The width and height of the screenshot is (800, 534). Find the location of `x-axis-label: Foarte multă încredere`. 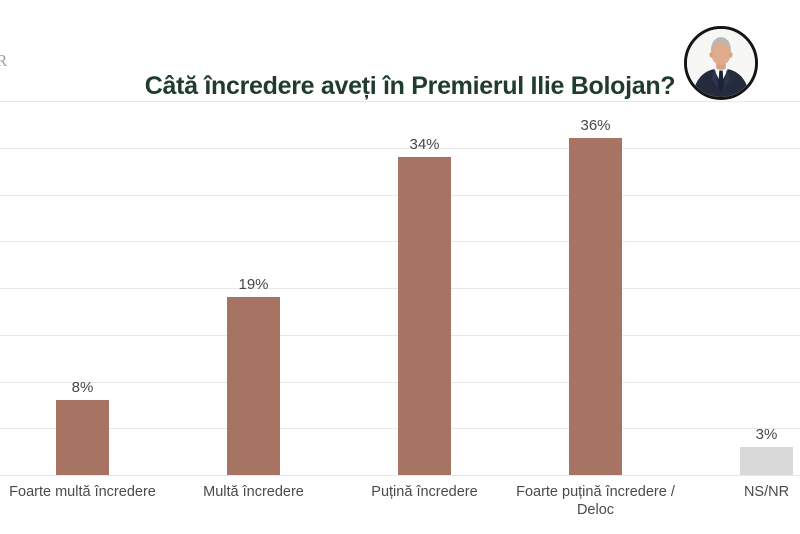

x-axis-label: Foarte multă încredere is located at coordinates (82, 492).